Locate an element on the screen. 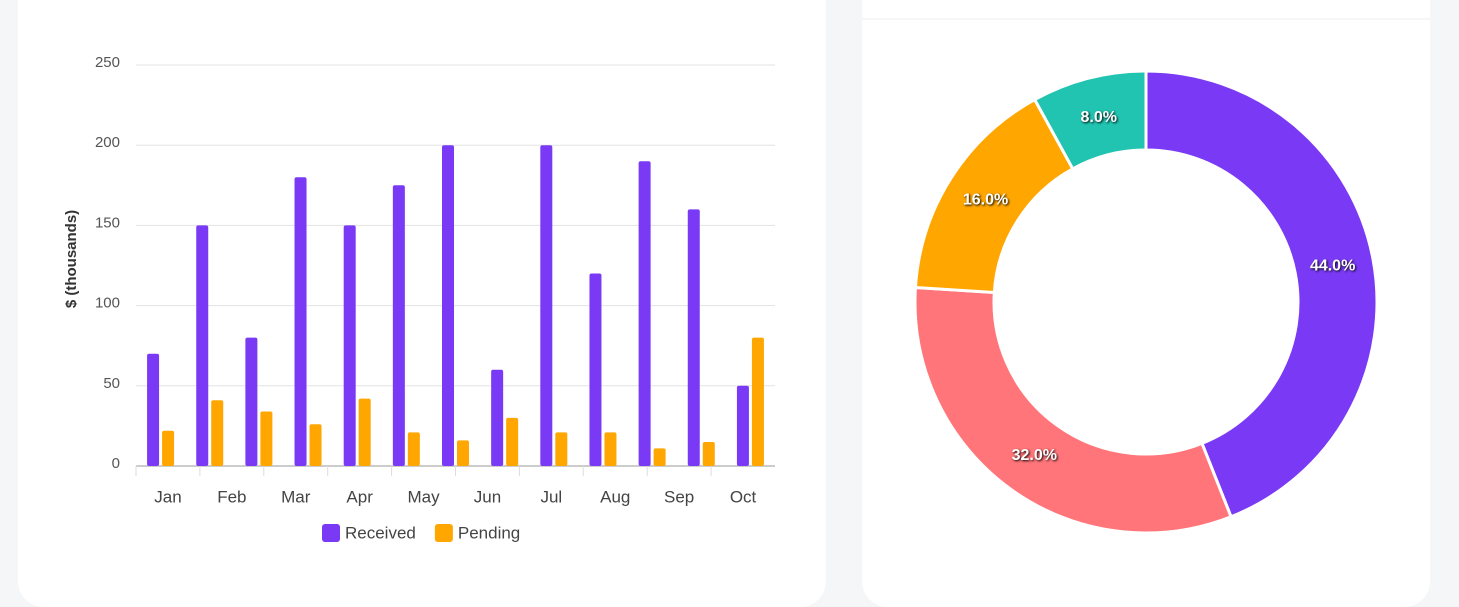  x-tick-label: Apr is located at coordinates (359, 496).